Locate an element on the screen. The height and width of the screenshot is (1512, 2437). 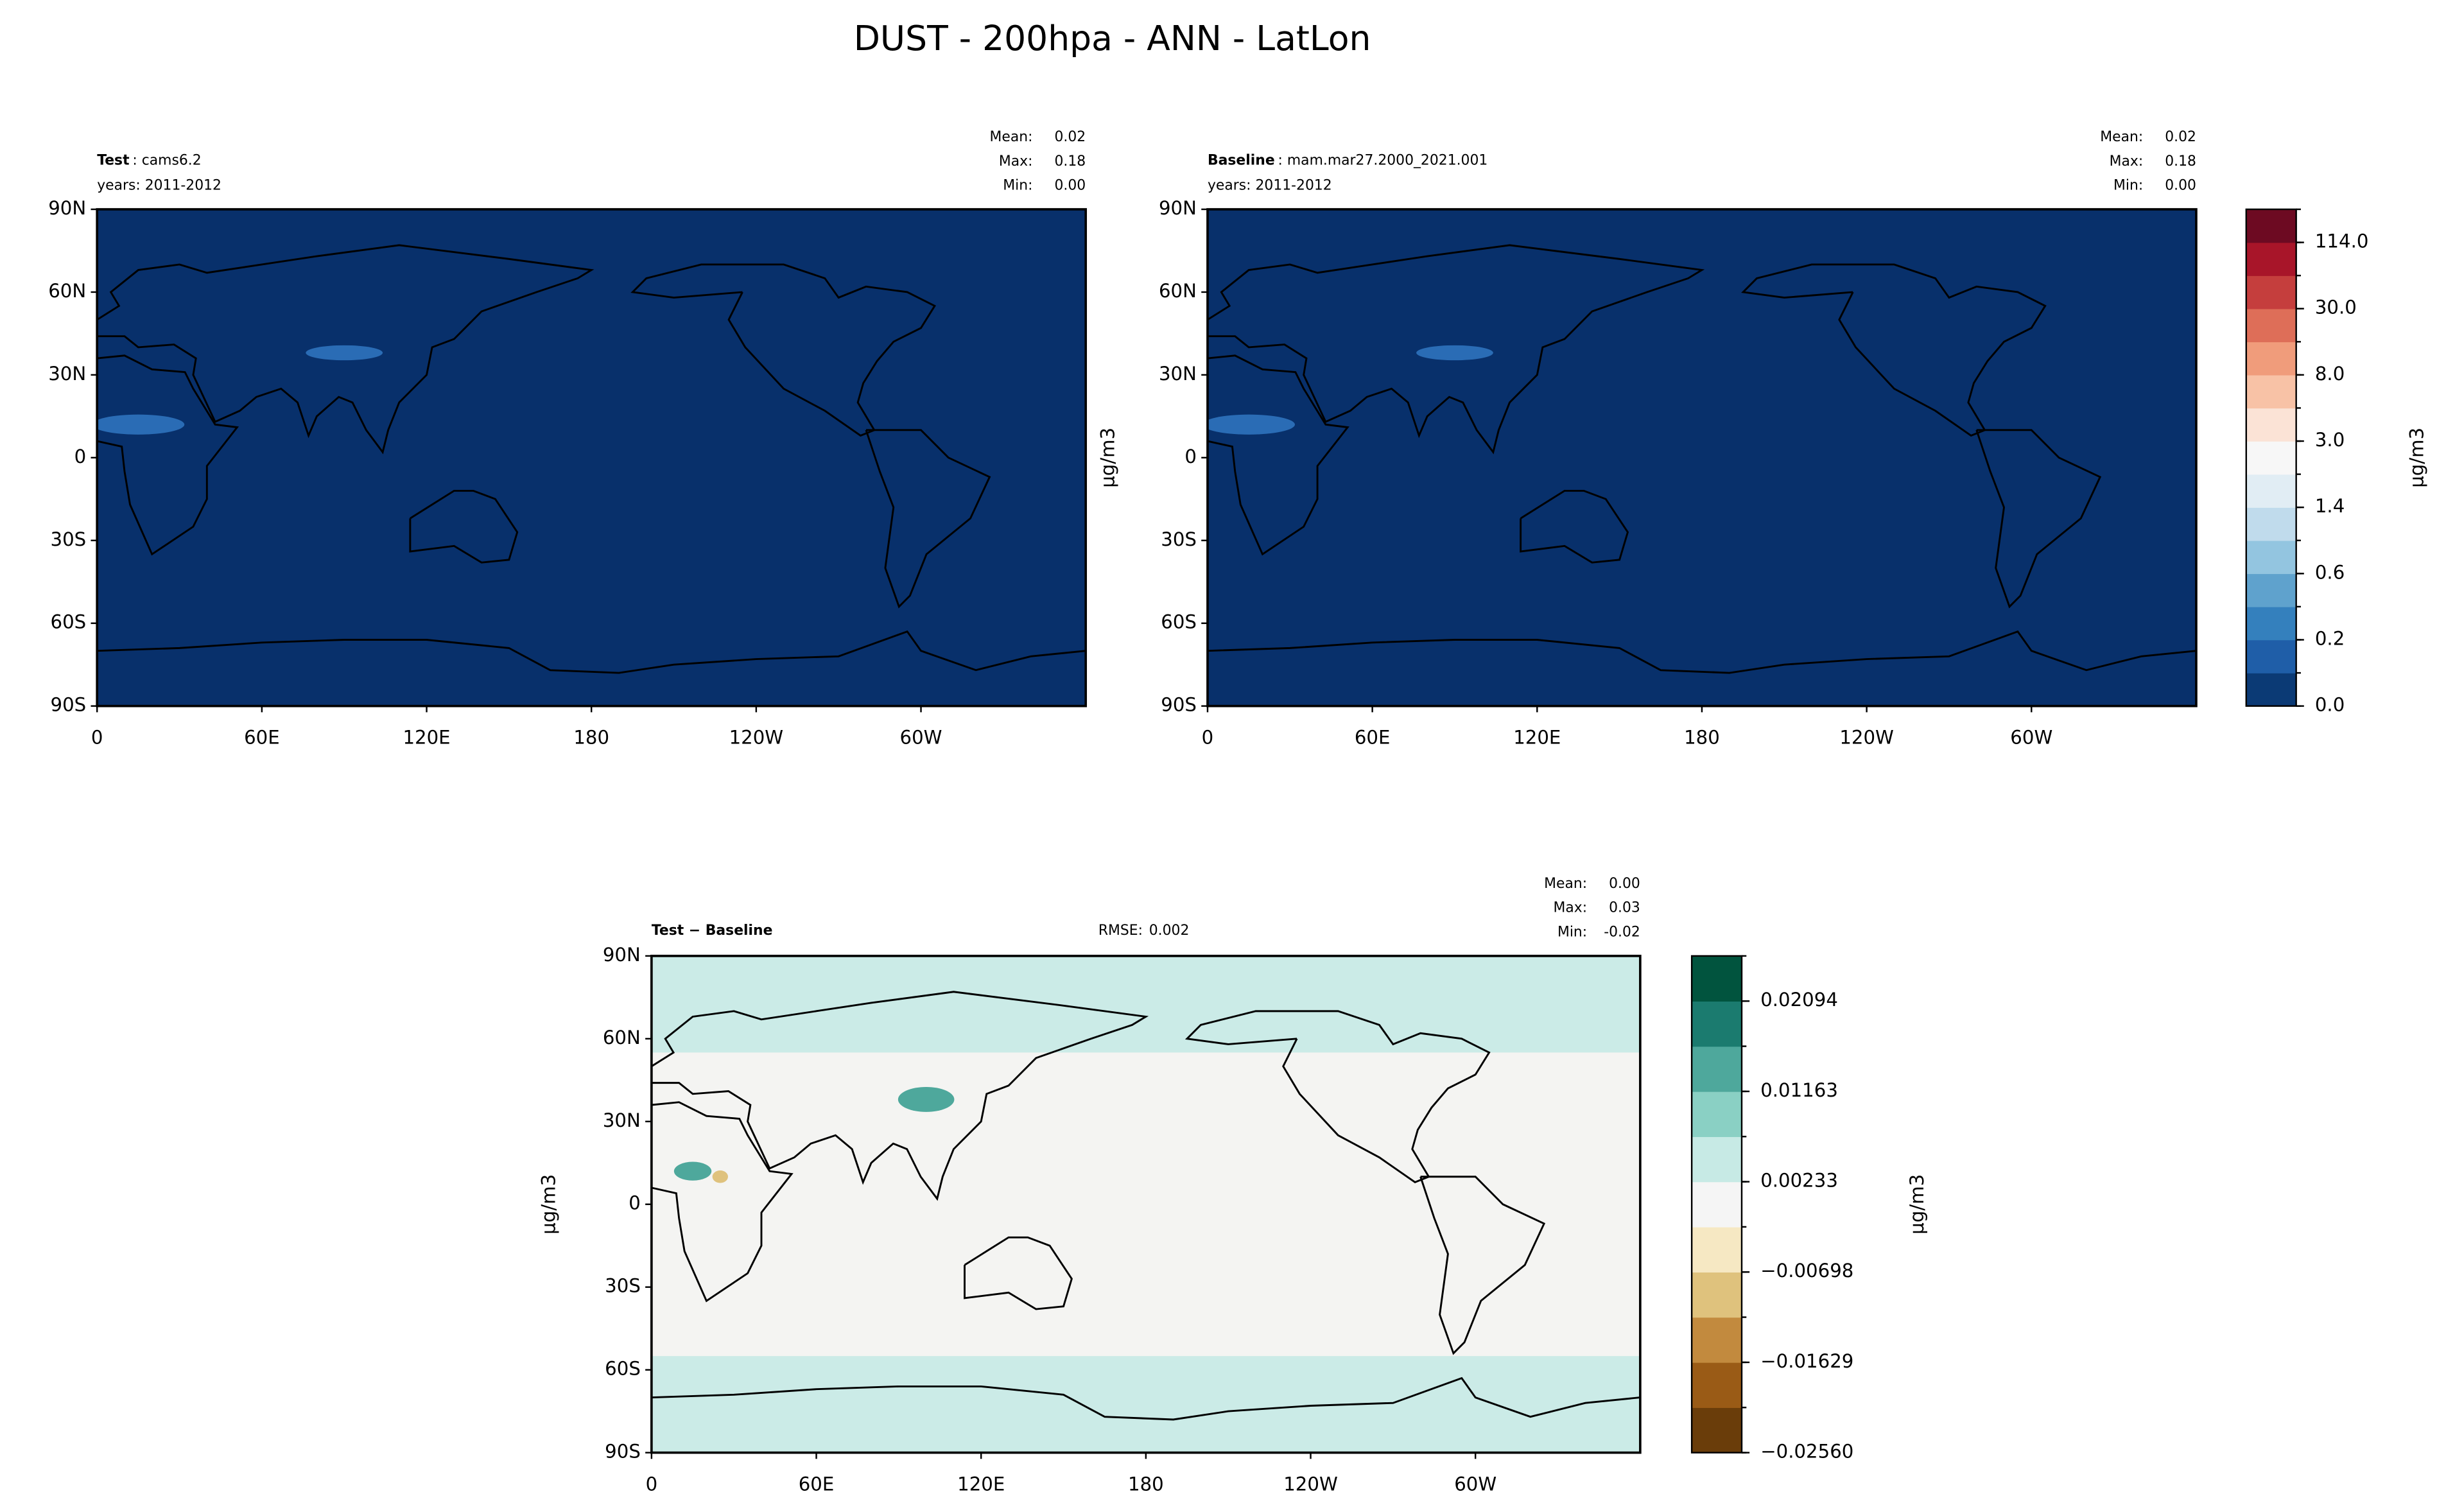
colorbar-tick-label: 0.00233 is located at coordinates (1799, 1181).